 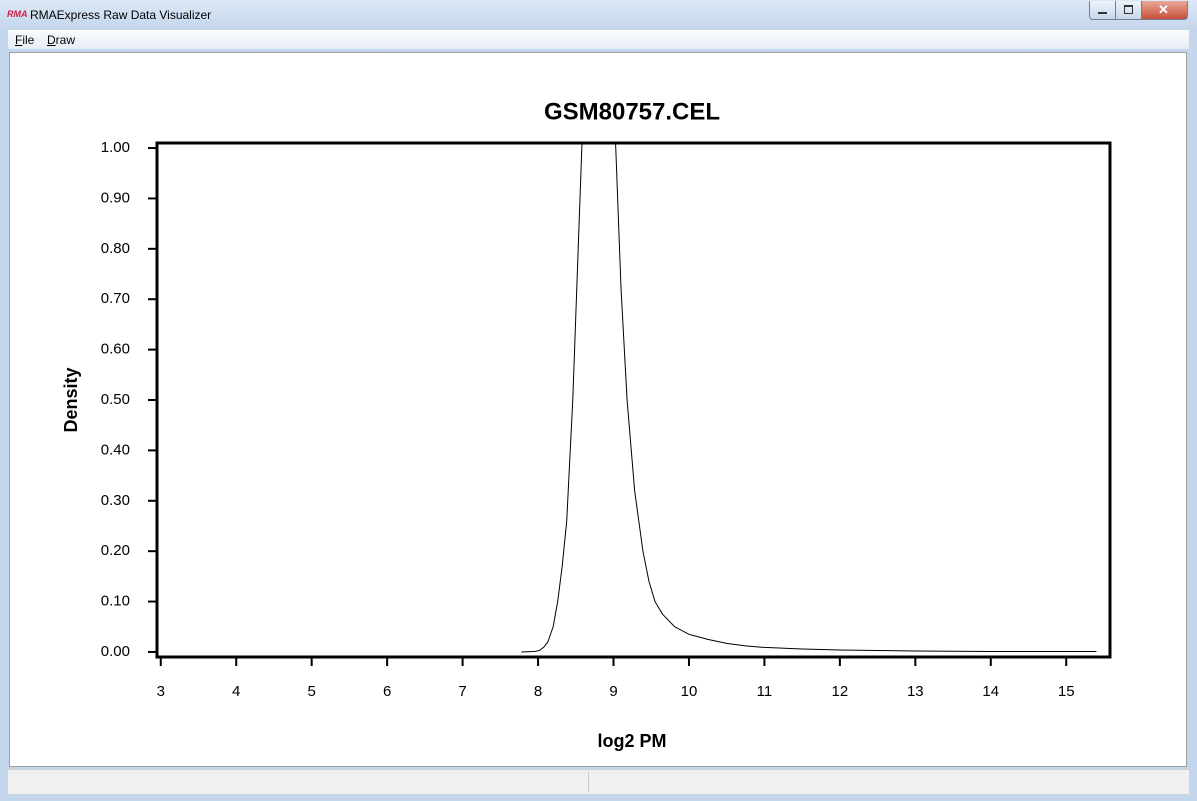 I want to click on y-tick-label: 1.00, so click(x=115, y=147).